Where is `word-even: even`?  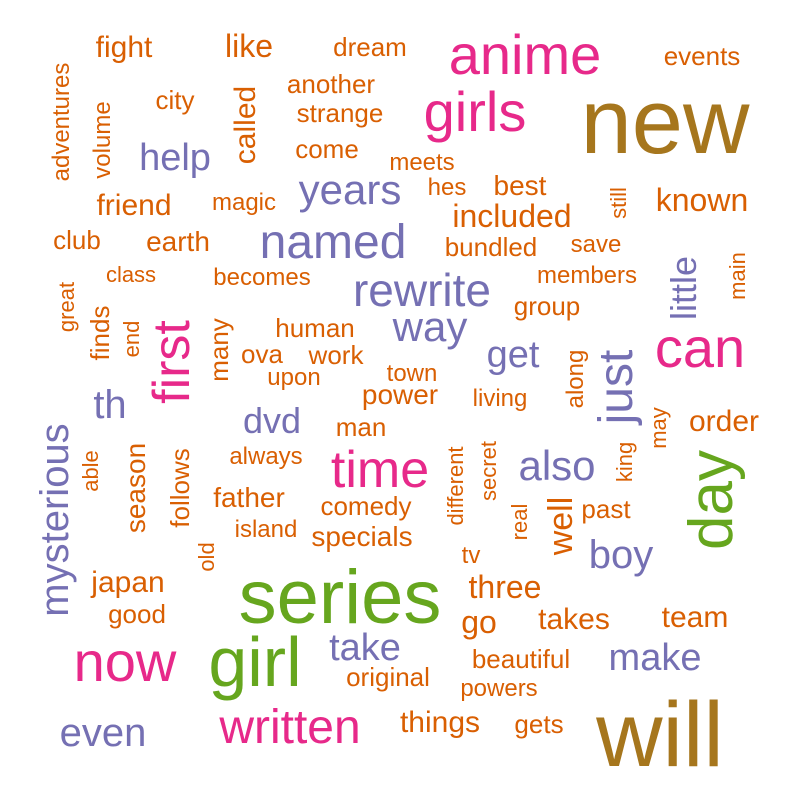
word-even: even is located at coordinates (103, 733).